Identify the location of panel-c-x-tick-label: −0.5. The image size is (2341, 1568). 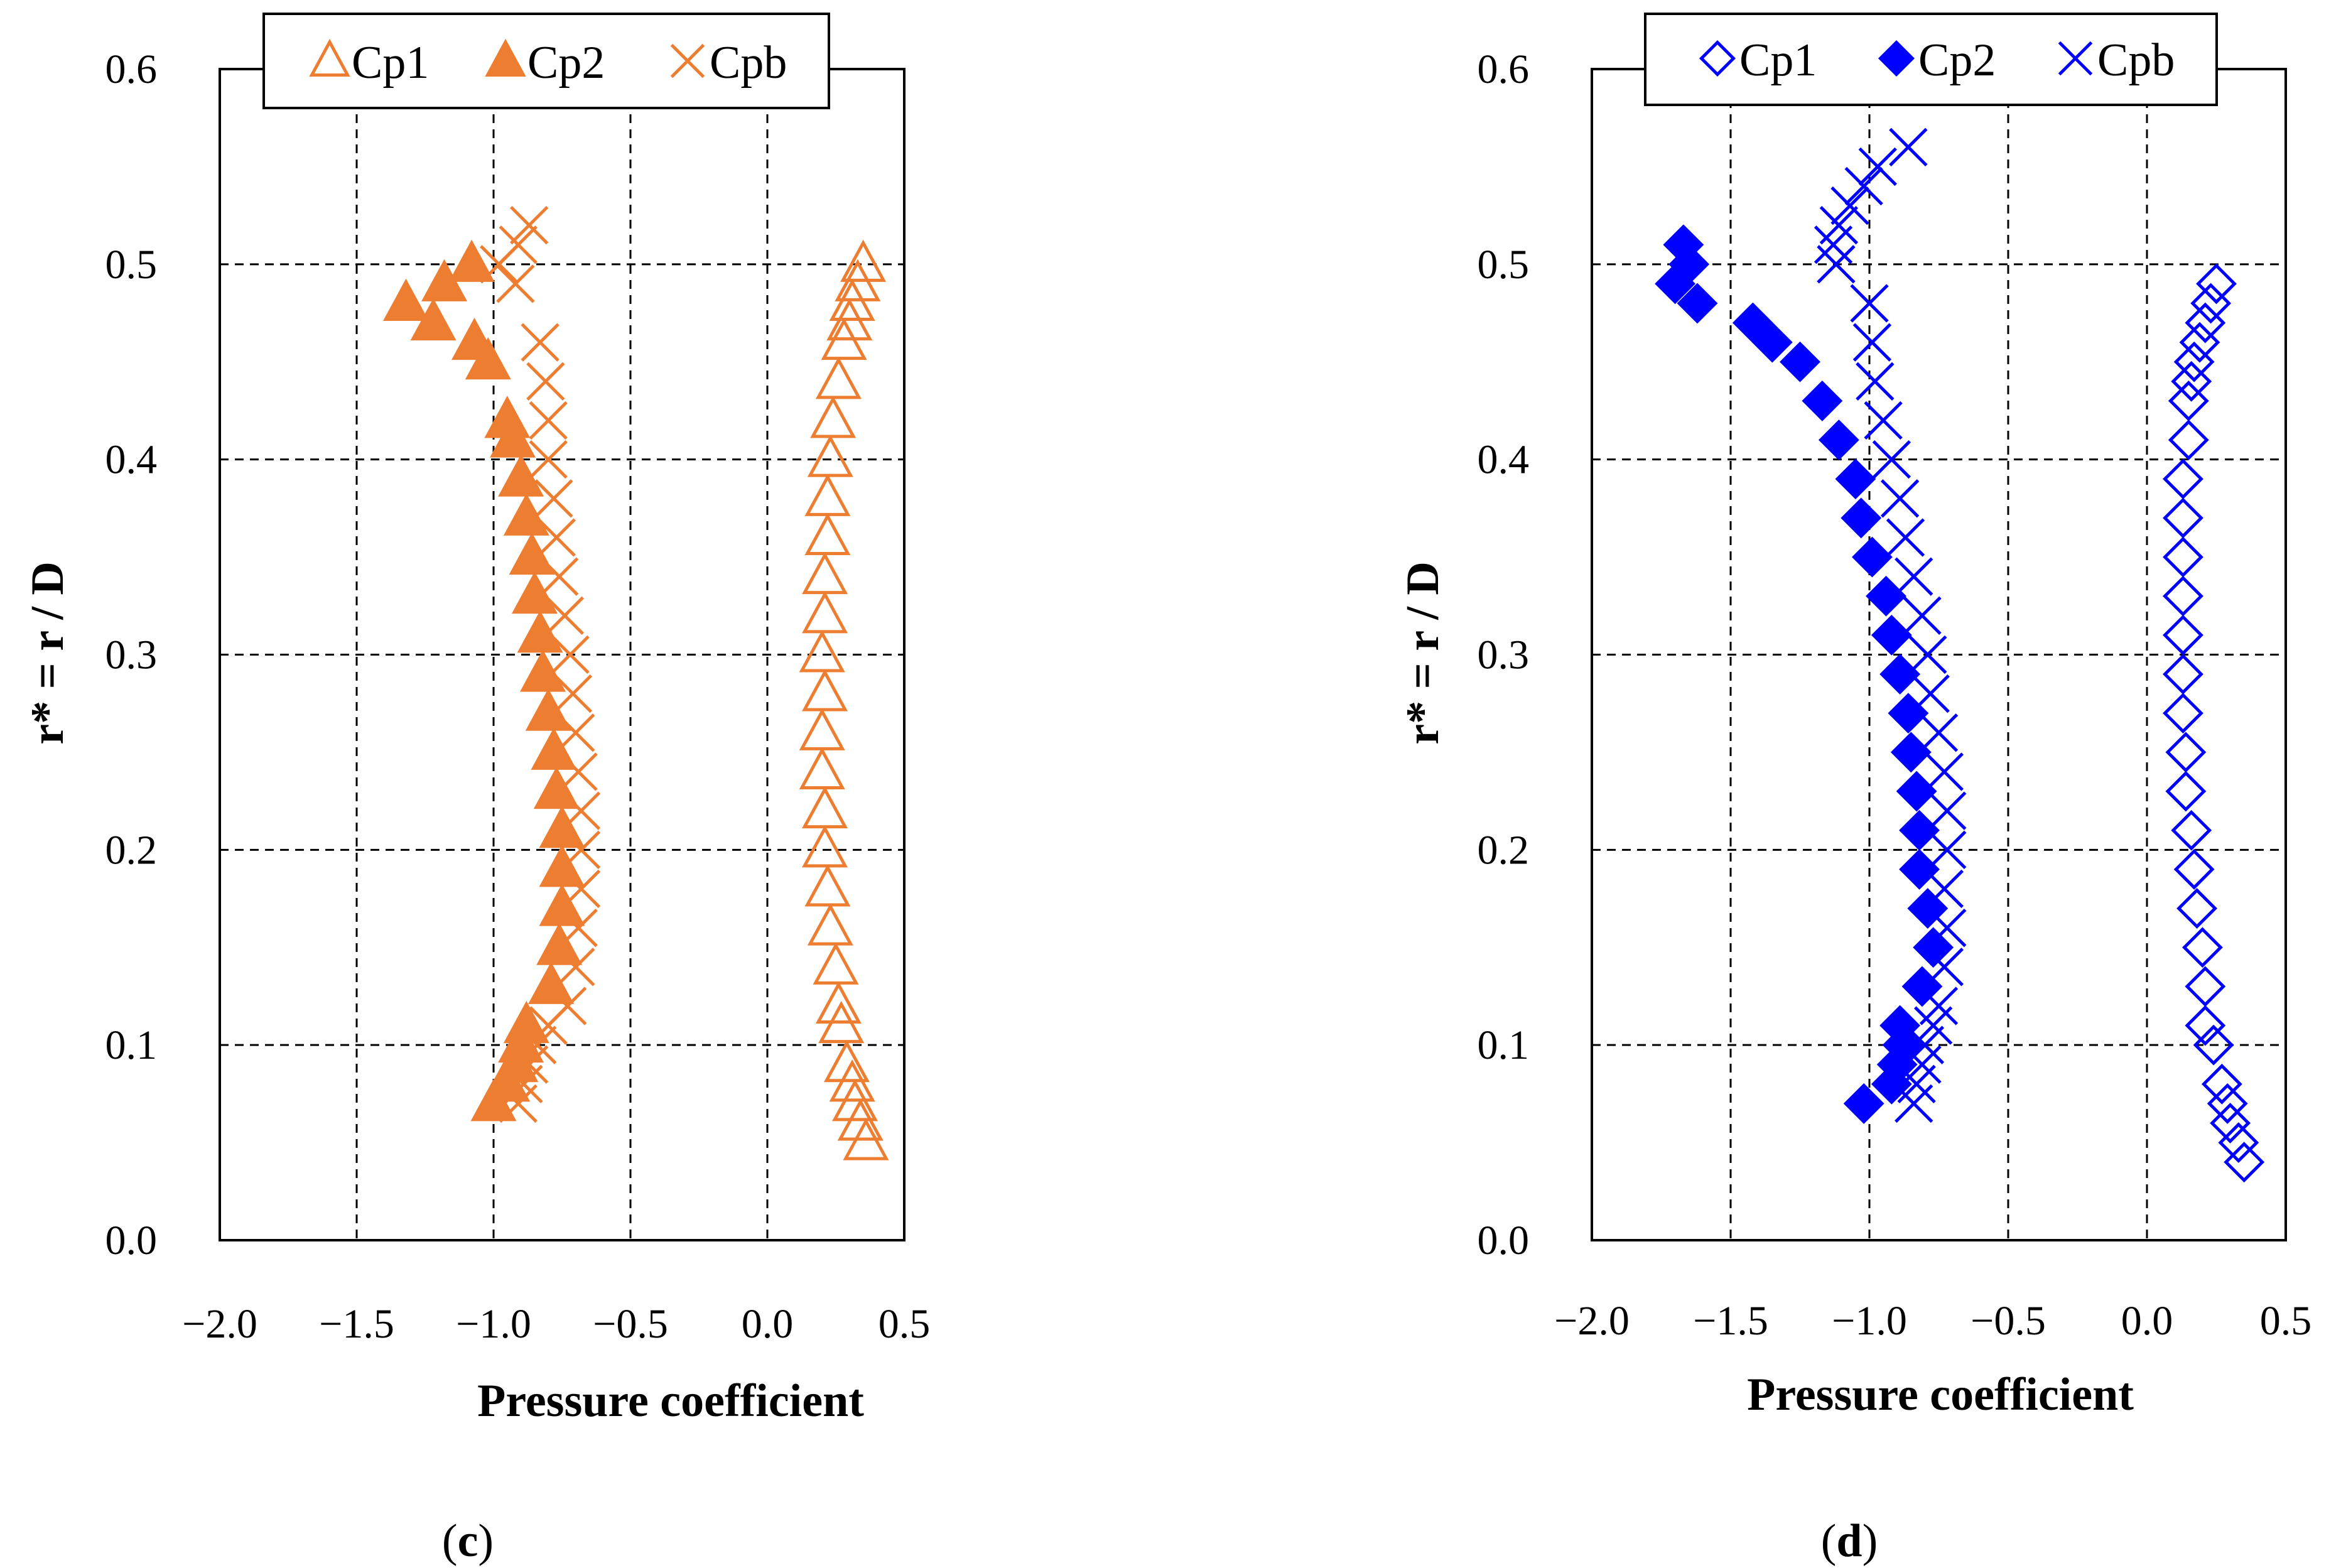
(631, 1324).